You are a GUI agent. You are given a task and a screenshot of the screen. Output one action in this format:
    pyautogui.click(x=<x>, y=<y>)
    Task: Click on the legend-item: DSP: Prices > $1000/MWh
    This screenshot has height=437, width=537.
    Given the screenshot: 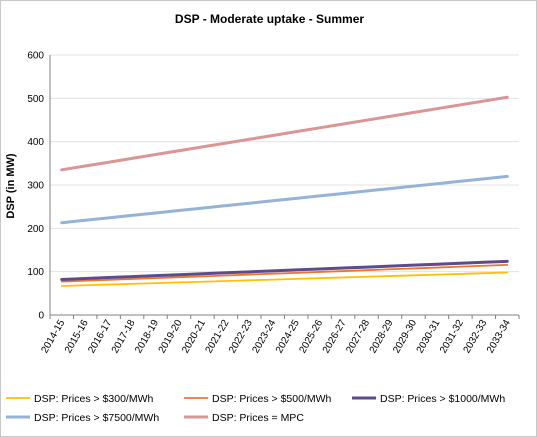 What is the action you would take?
    pyautogui.click(x=428, y=399)
    